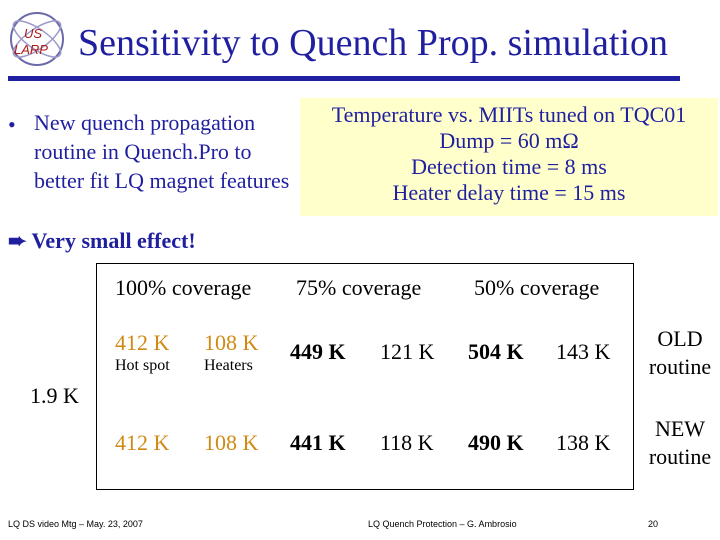 This screenshot has height=540, width=720. What do you see at coordinates (318, 351) in the screenshot?
I see `table-cell-hot-spot-75: 449 K` at bounding box center [318, 351].